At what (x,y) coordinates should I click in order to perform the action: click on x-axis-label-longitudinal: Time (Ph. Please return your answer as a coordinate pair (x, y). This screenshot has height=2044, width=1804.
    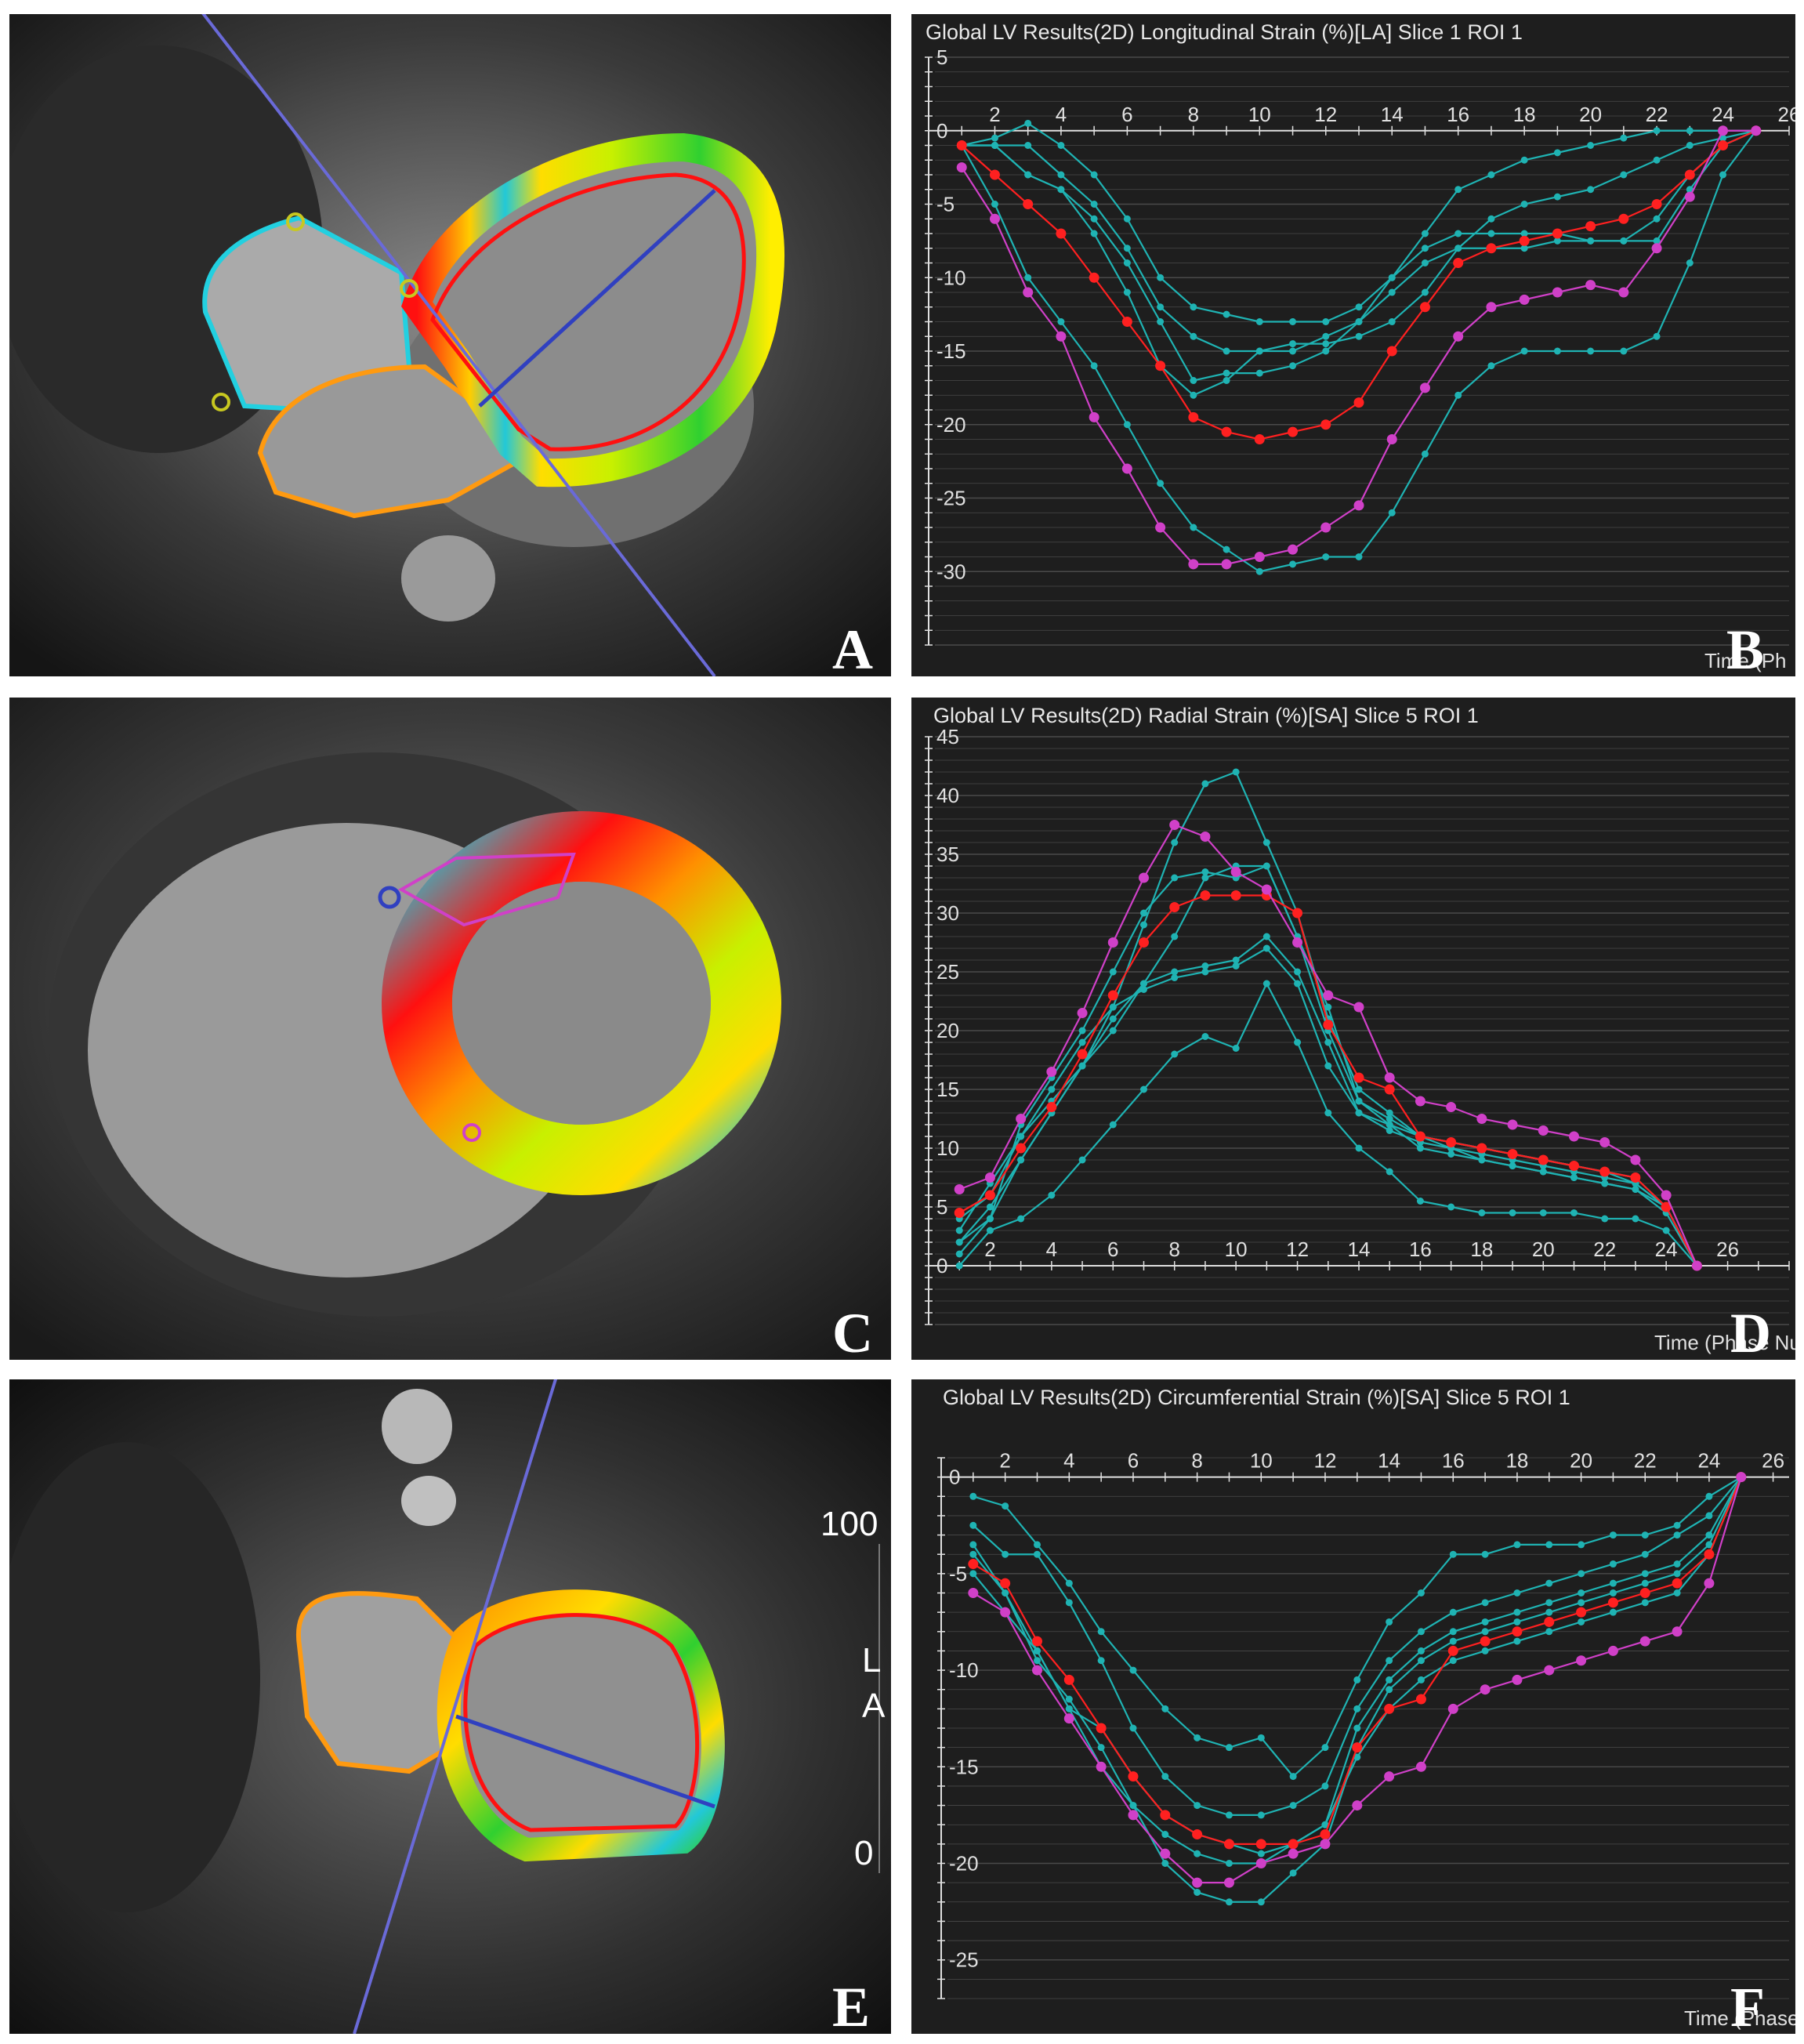
    Looking at the image, I should click on (1745, 660).